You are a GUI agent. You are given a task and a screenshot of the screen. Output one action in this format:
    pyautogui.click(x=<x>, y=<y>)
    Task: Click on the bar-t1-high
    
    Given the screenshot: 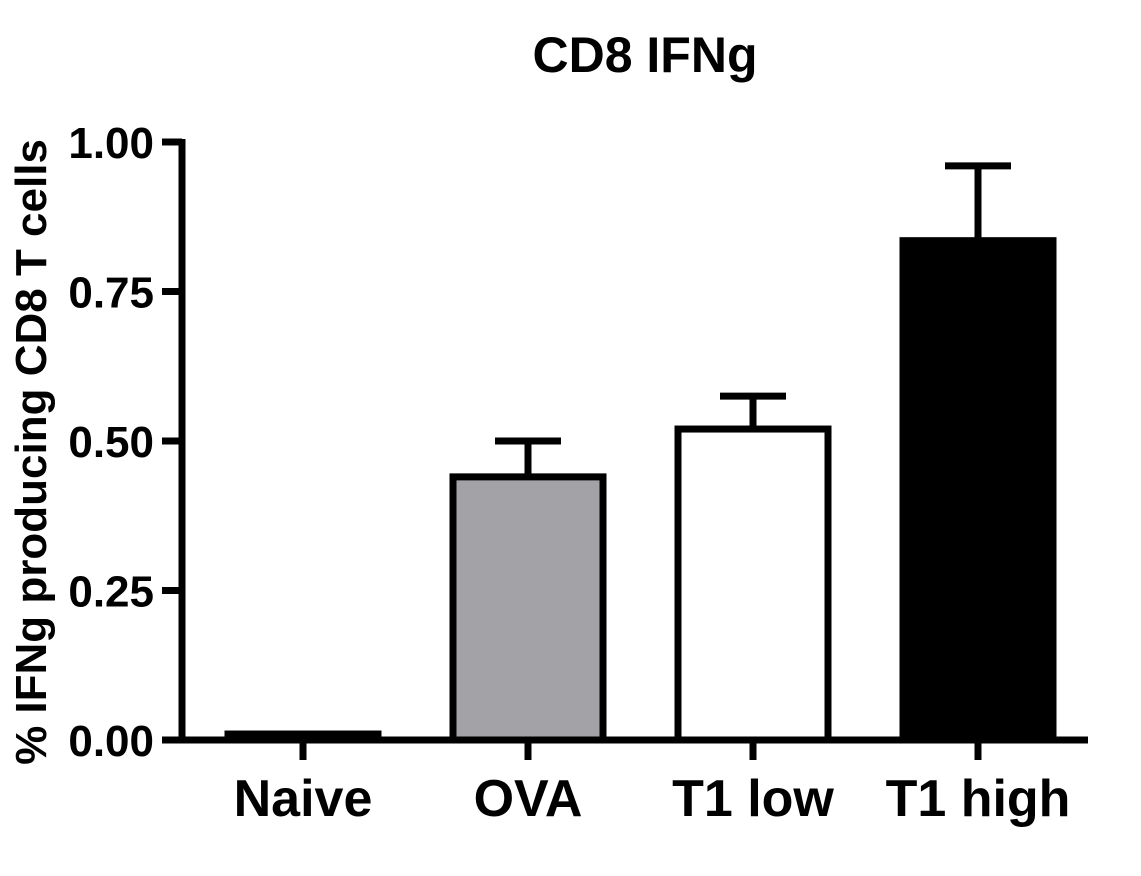 What is the action you would take?
    pyautogui.click(x=978, y=490)
    